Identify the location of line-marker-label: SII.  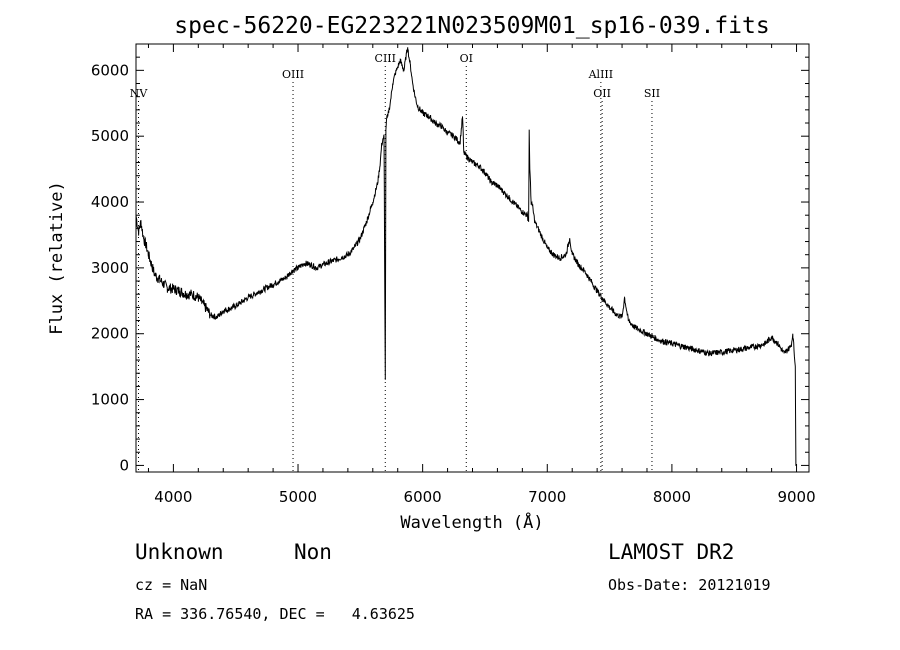
(652, 93).